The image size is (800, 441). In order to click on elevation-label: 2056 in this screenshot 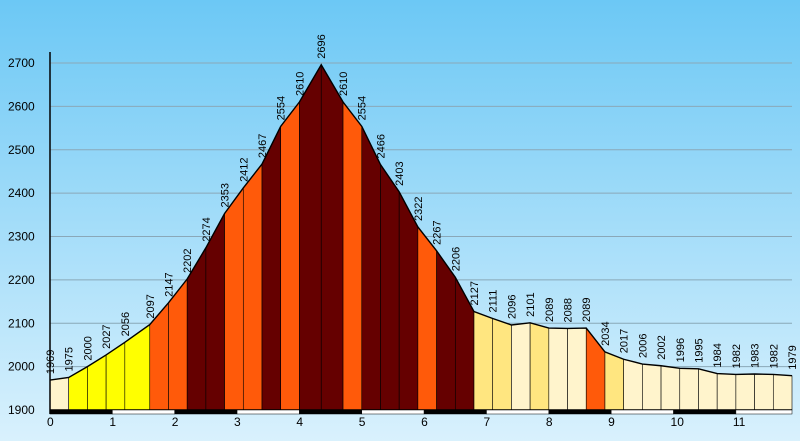, I will do `click(126, 324)`.